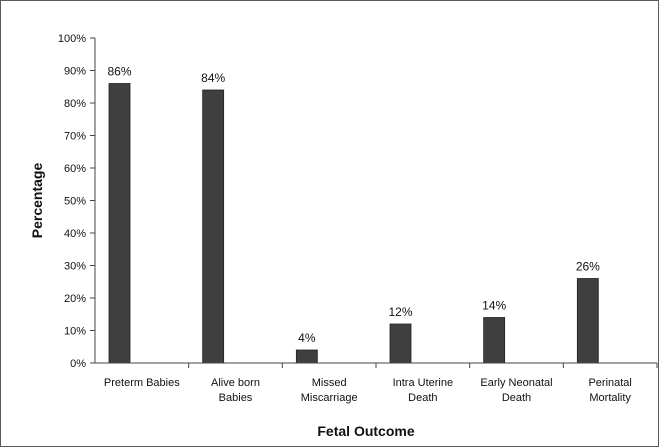  What do you see at coordinates (75, 104) in the screenshot?
I see `y-tick-label: 80%` at bounding box center [75, 104].